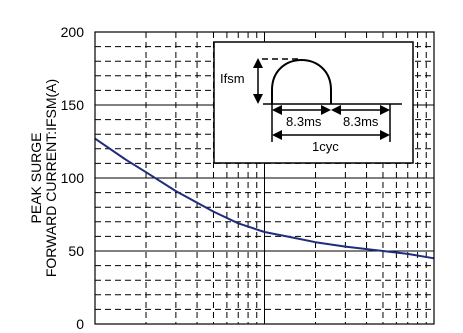  Describe the element at coordinates (80, 324) in the screenshot. I see `y-tick-label-0: 0` at that location.